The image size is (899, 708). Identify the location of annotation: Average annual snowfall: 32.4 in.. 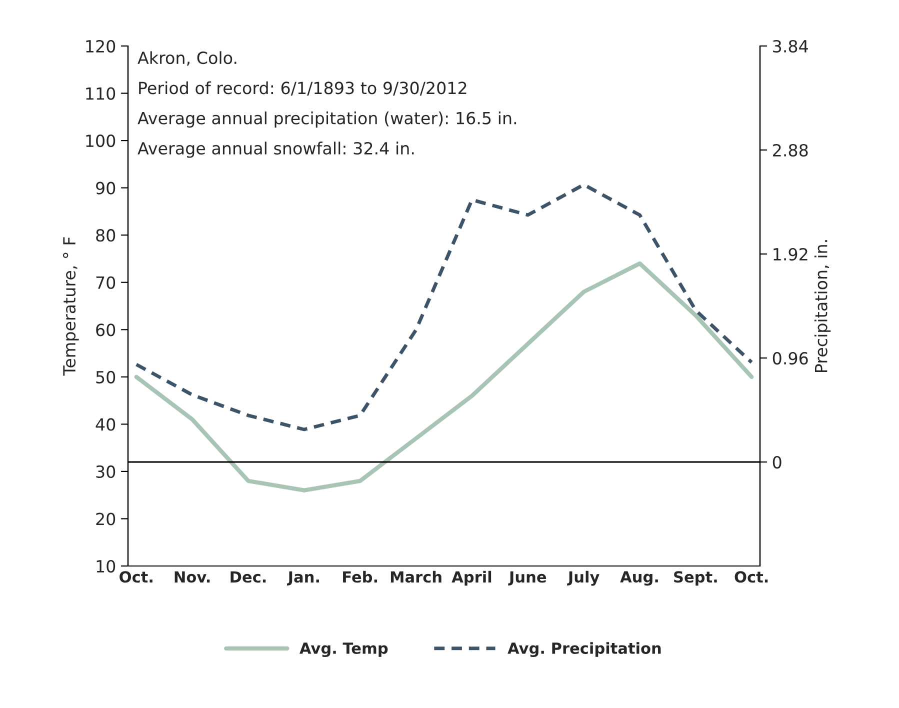
(276, 150).